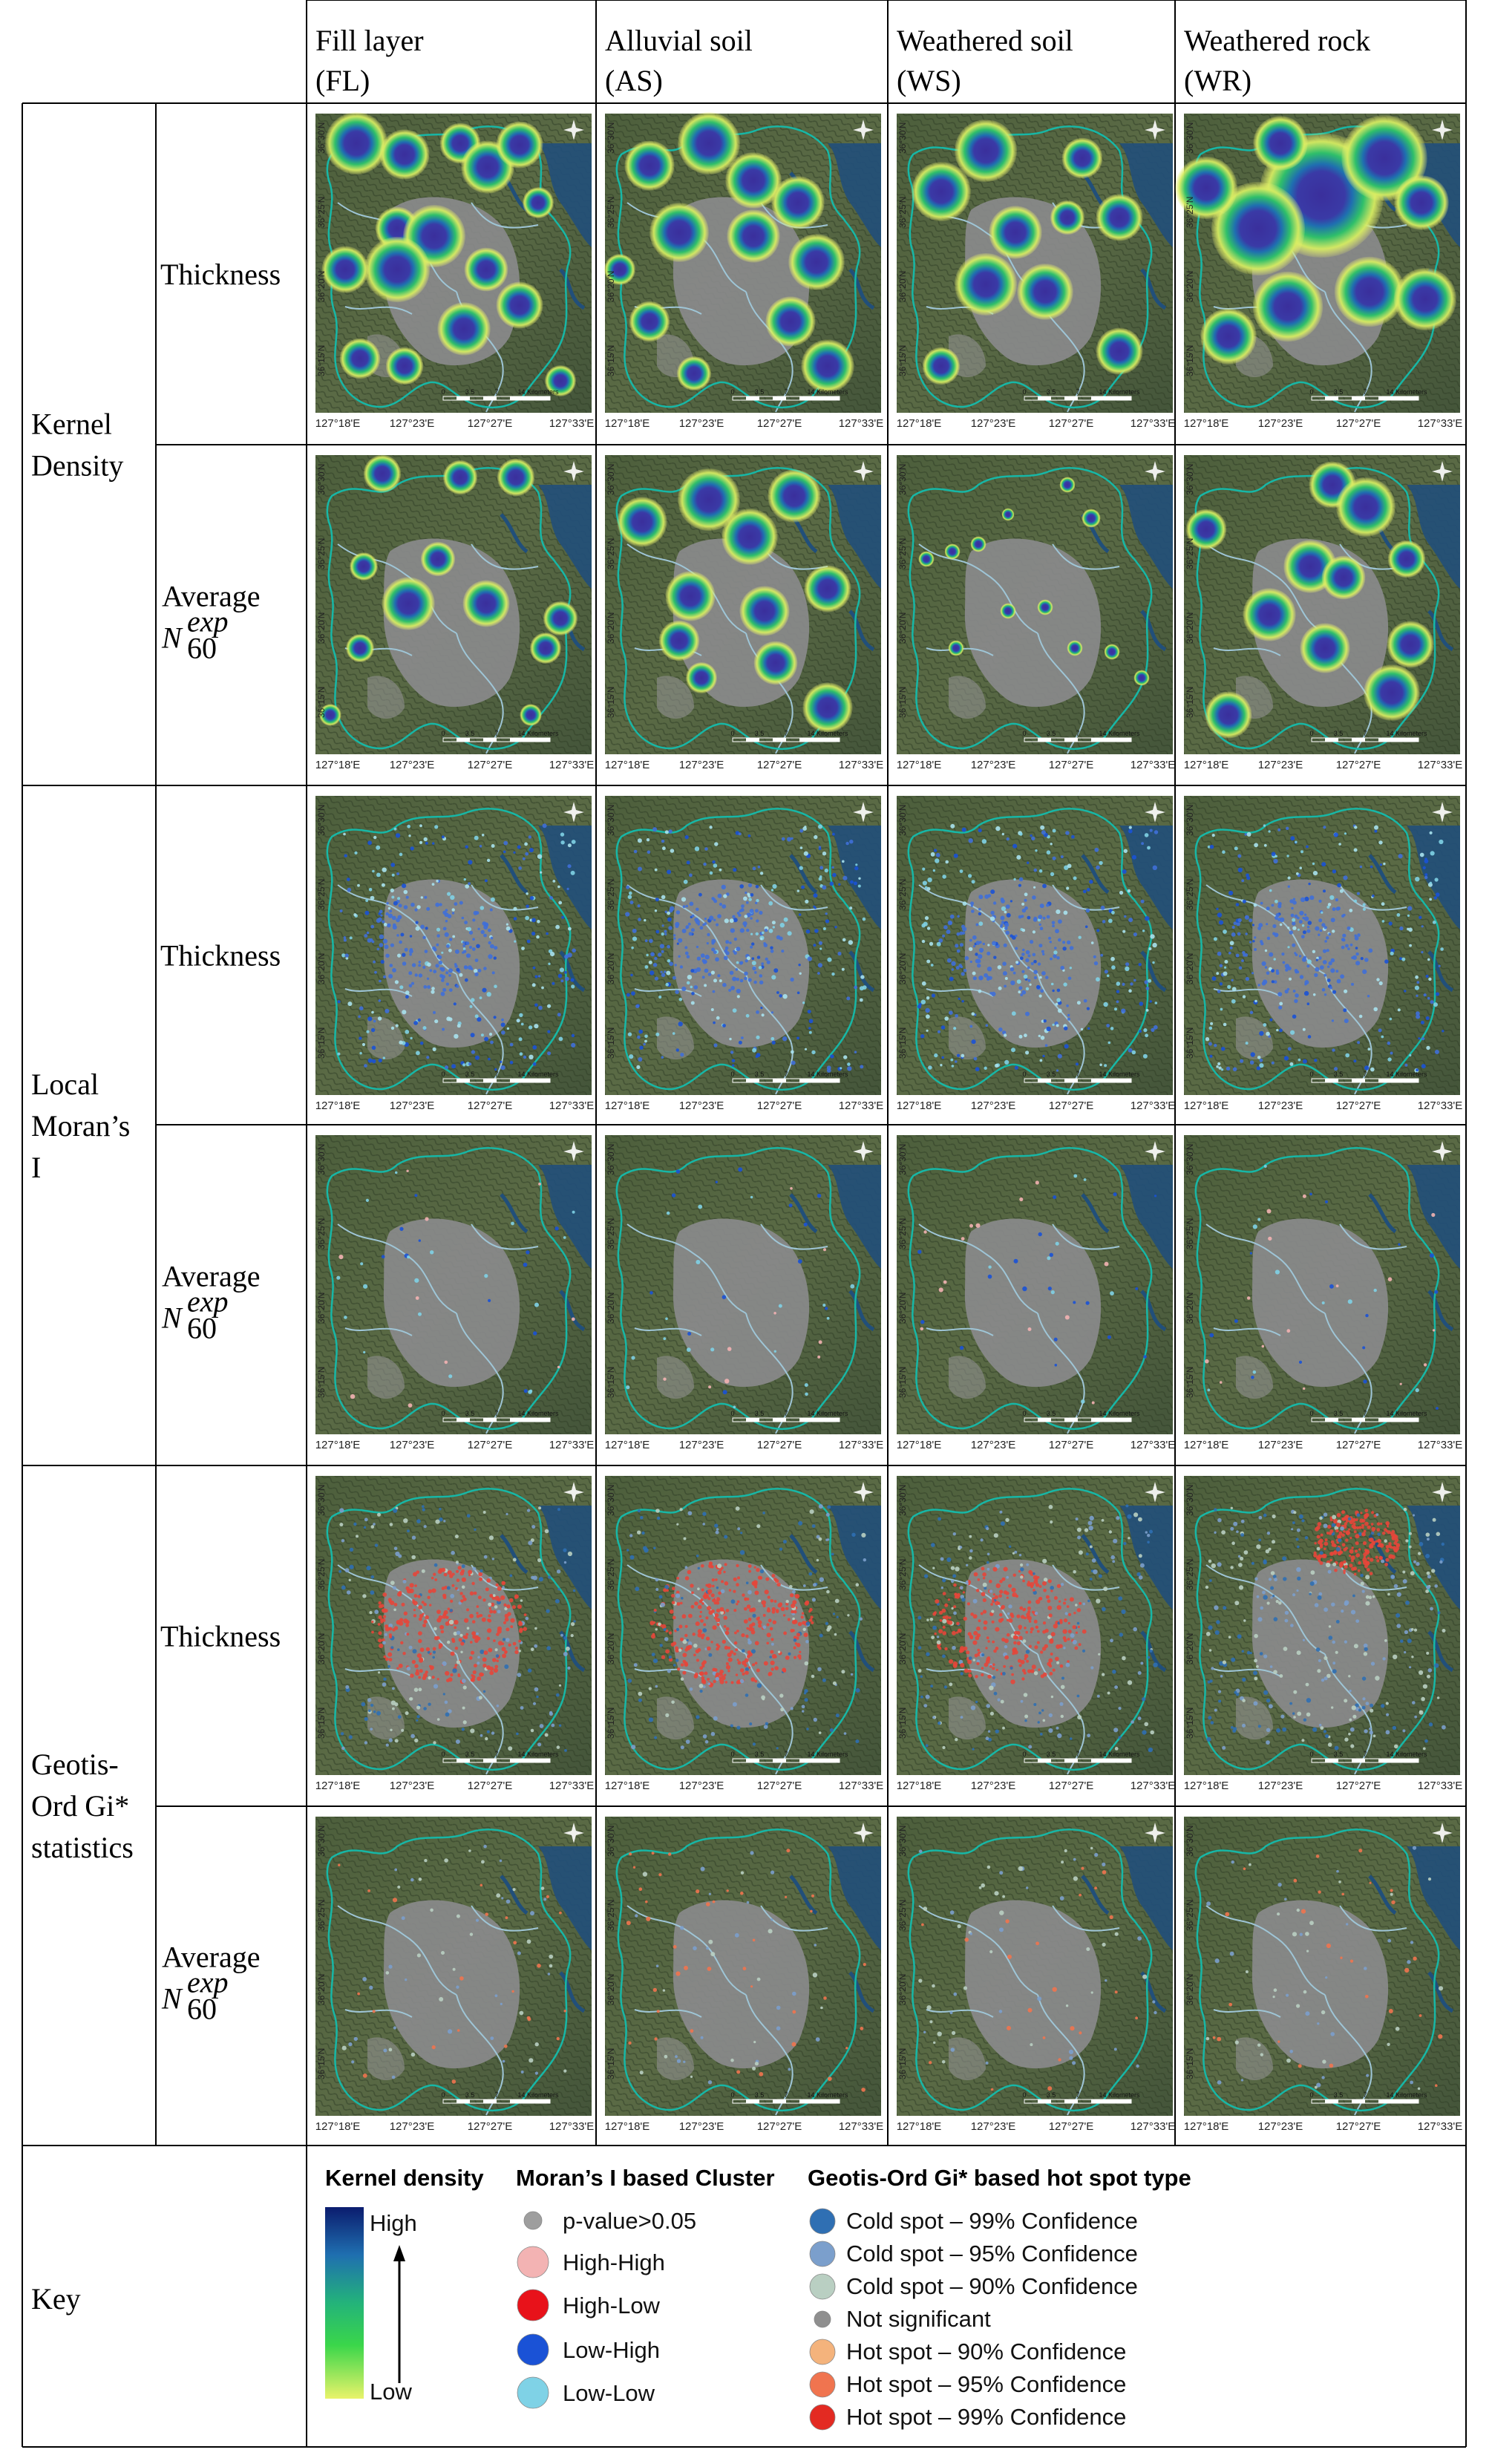  I want to click on satellite-map, so click(1322, 1626).